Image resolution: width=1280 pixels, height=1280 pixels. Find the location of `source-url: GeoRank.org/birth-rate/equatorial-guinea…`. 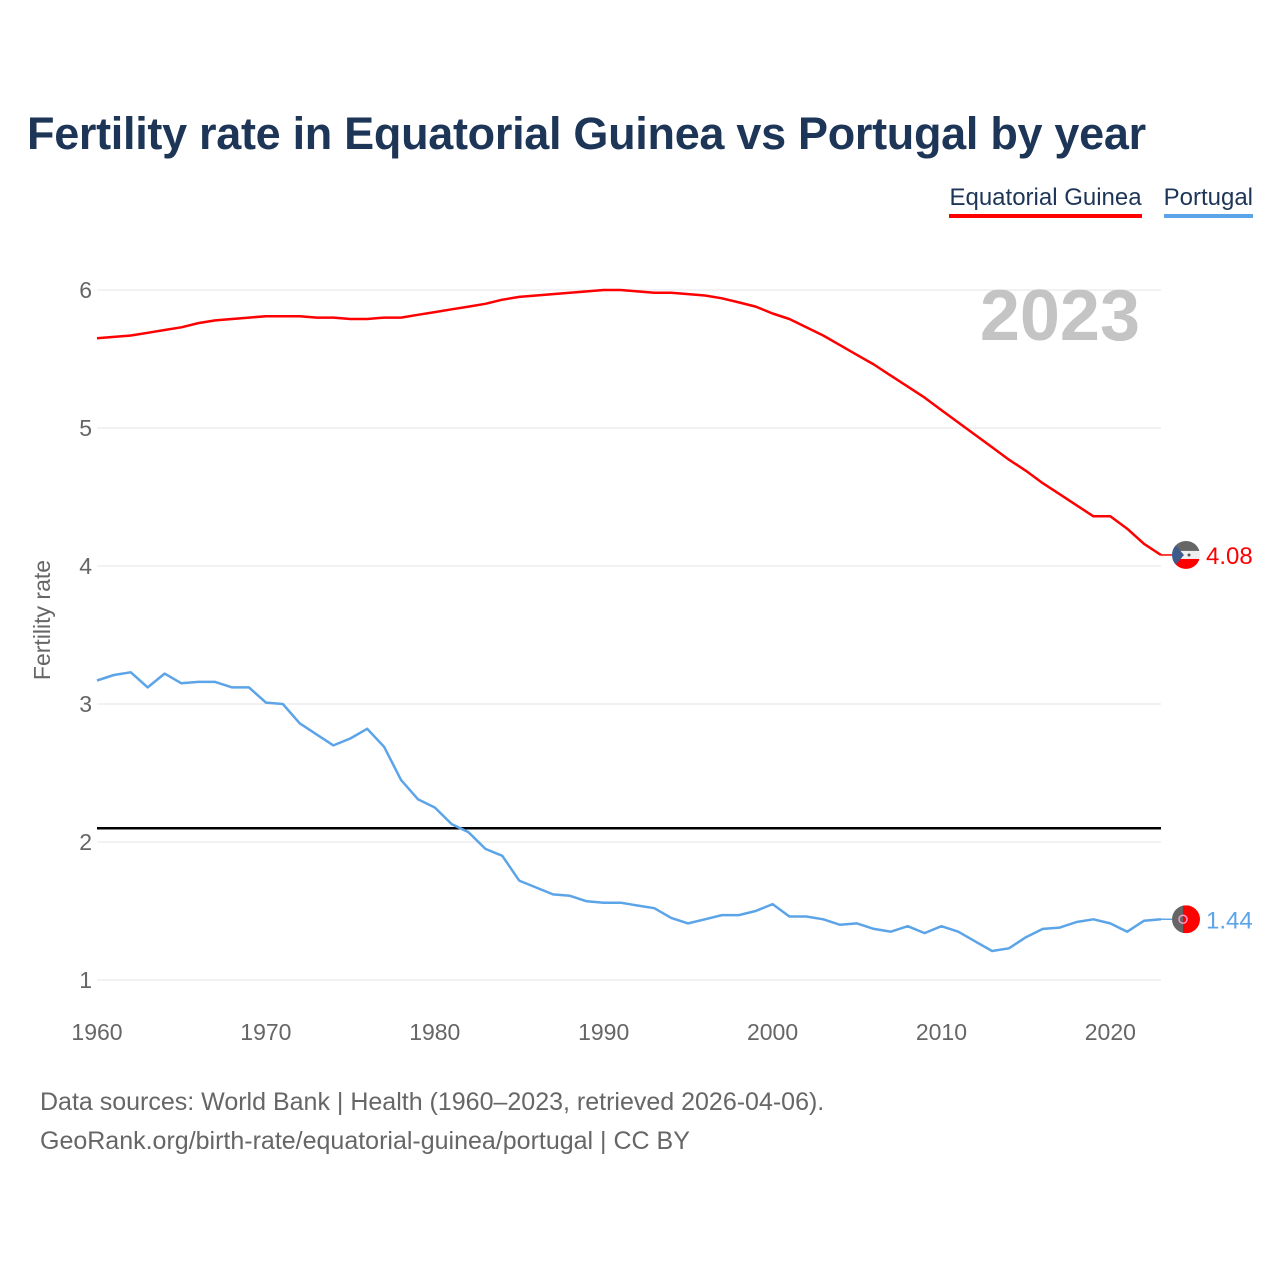

source-url: GeoRank.org/birth-rate/equatorial-guinea… is located at coordinates (365, 1141).